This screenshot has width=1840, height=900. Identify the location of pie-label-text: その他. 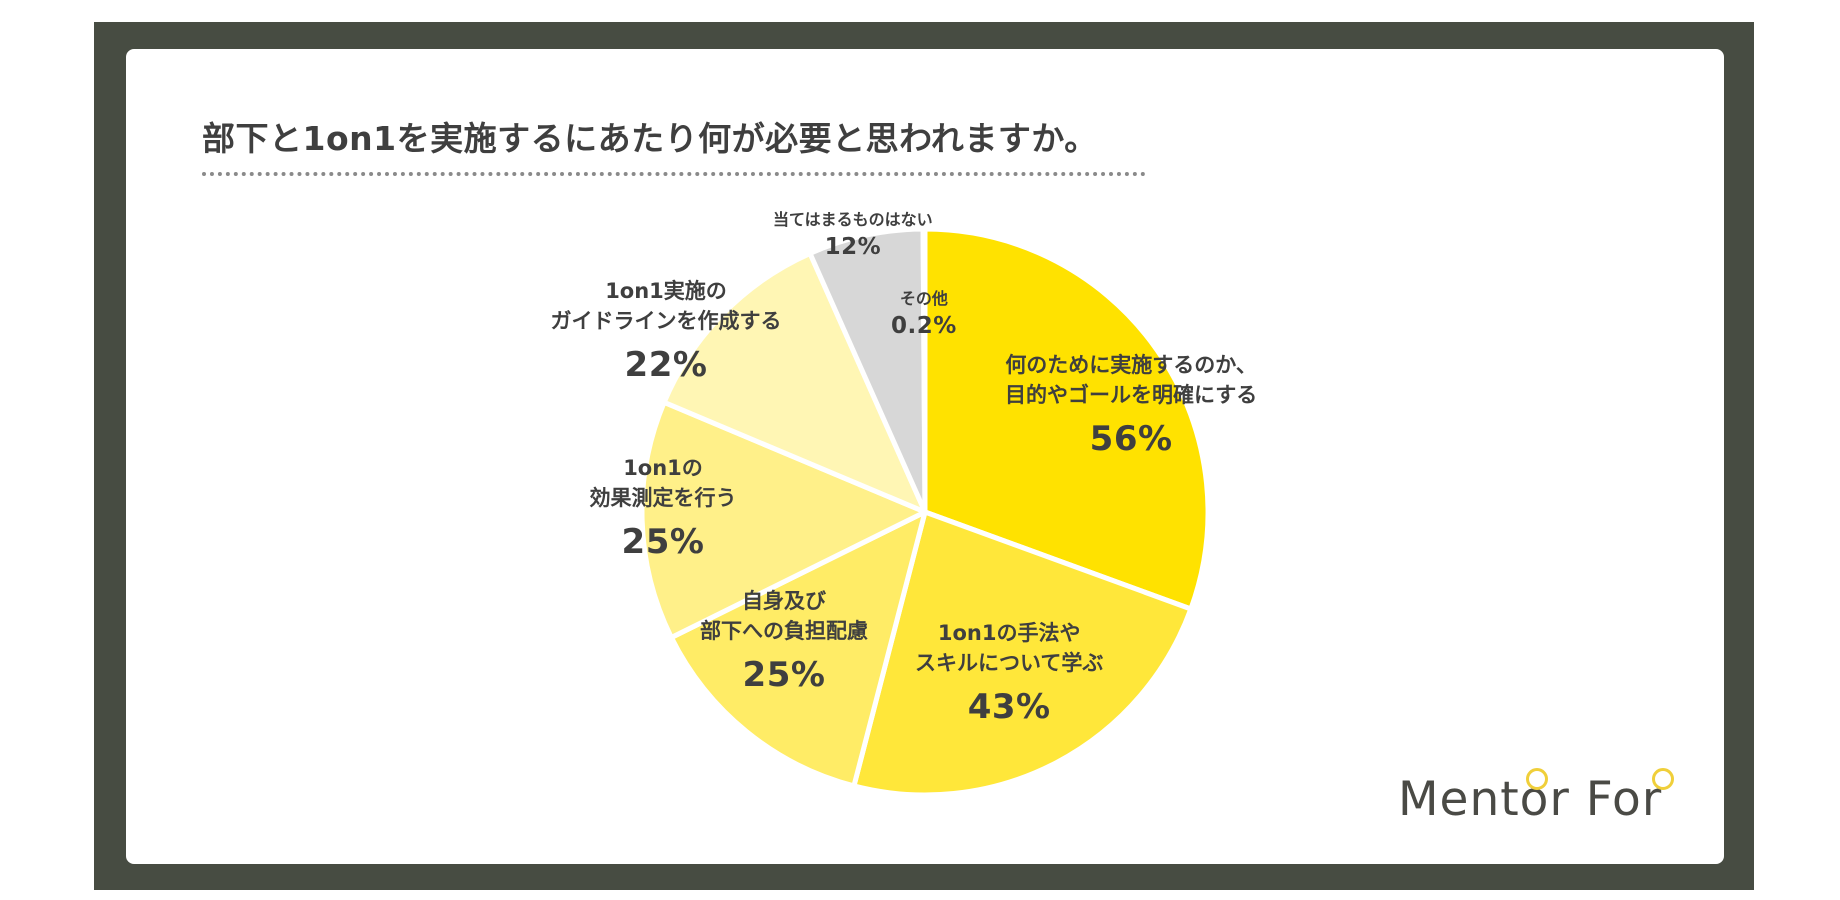
(923, 298).